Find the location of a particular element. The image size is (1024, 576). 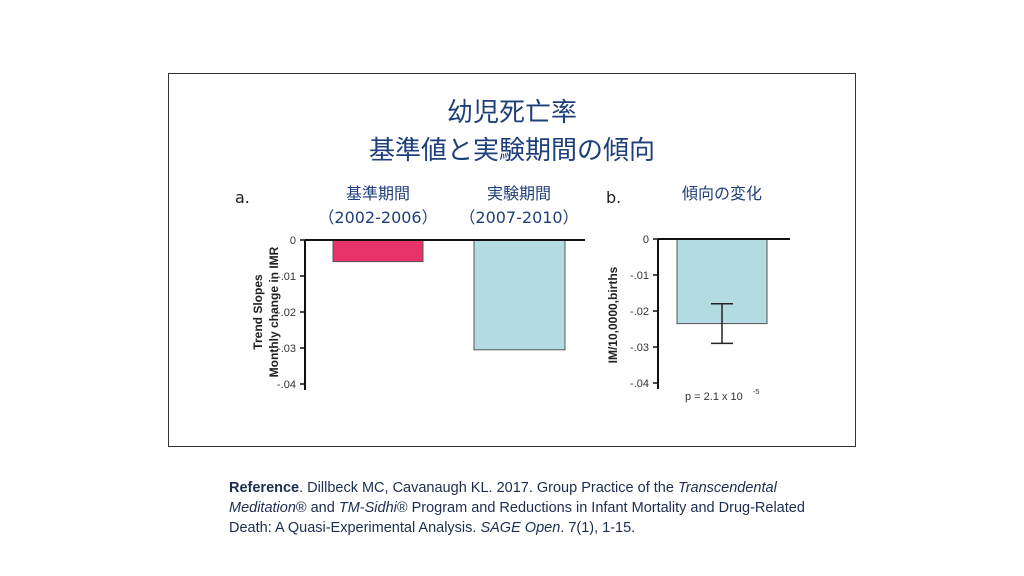

category-sublabel-experimental: （2007-2010） is located at coordinates (519, 217).